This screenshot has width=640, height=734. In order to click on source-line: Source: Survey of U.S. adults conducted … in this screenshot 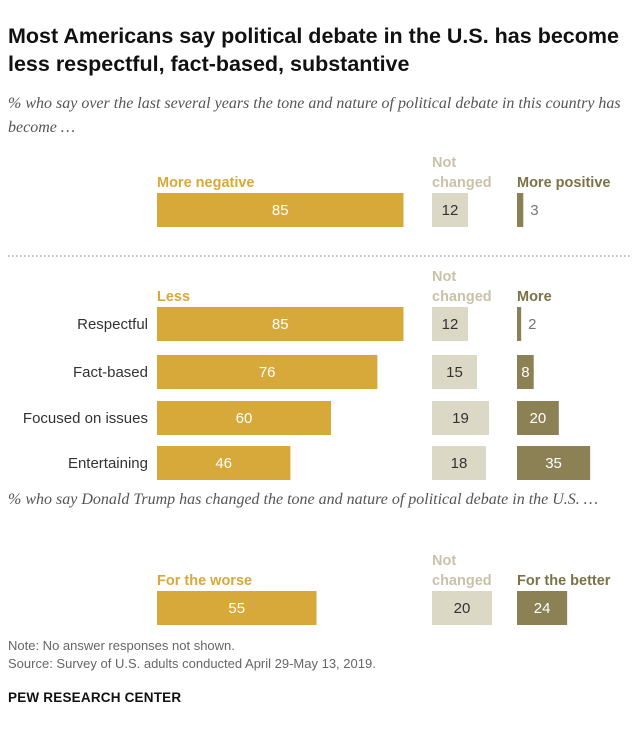, I will do `click(192, 663)`.